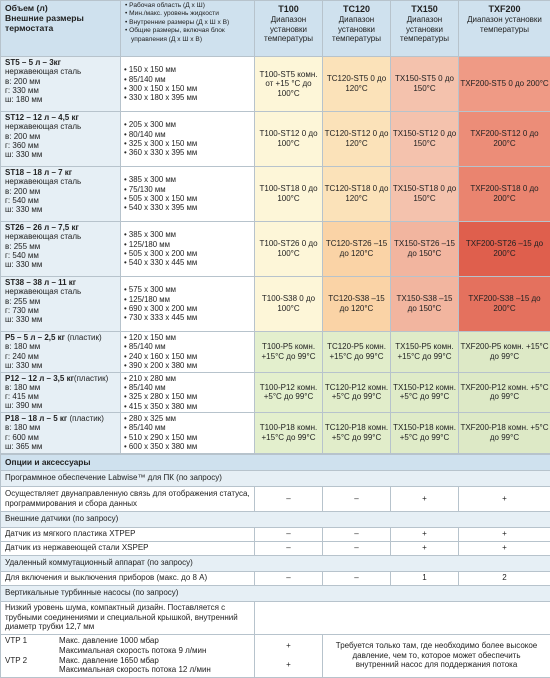  I want to click on bath-dim-item: 415 x 350 x 380 мм, so click(191, 406).